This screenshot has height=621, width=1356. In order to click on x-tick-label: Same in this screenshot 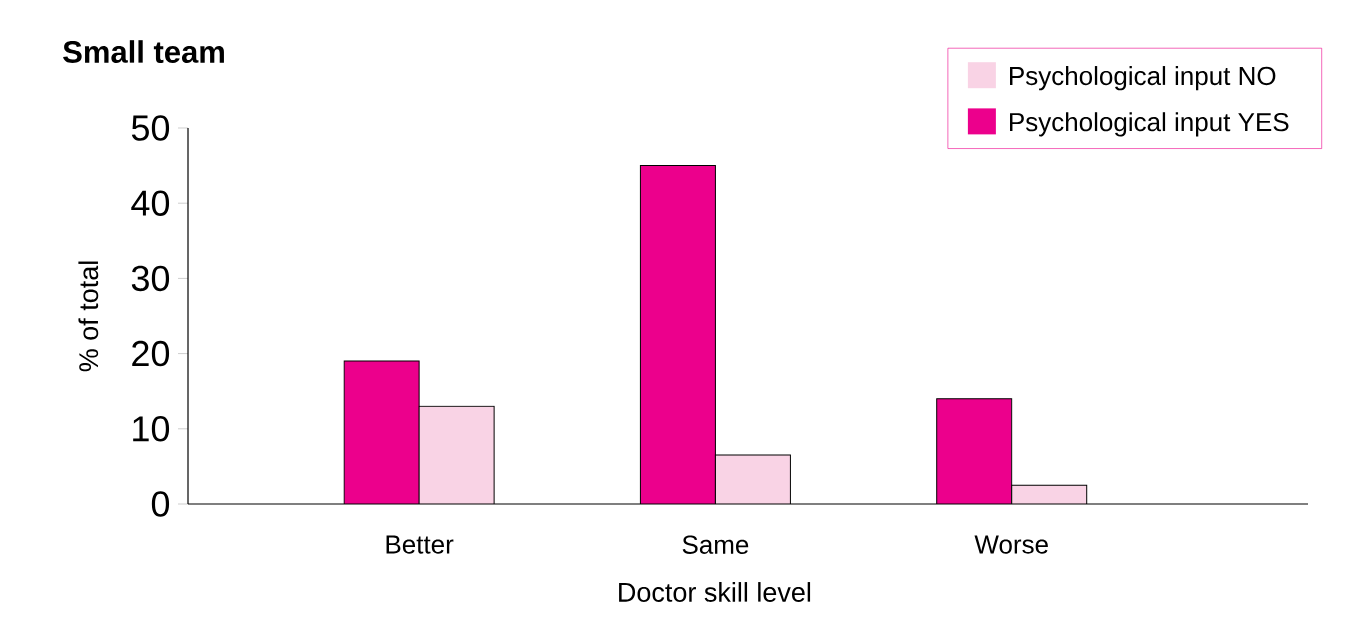, I will do `click(715, 544)`.